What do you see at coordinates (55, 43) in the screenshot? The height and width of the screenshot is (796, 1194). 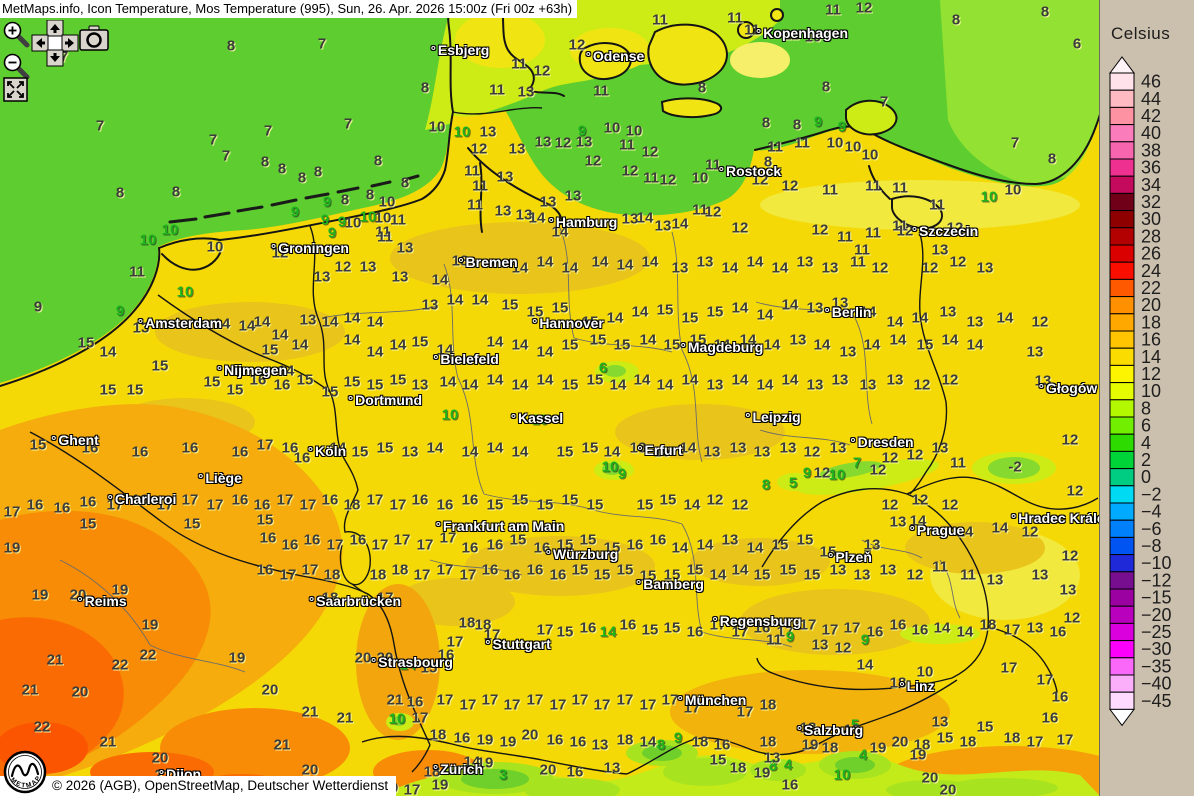 I see `pan-pad` at bounding box center [55, 43].